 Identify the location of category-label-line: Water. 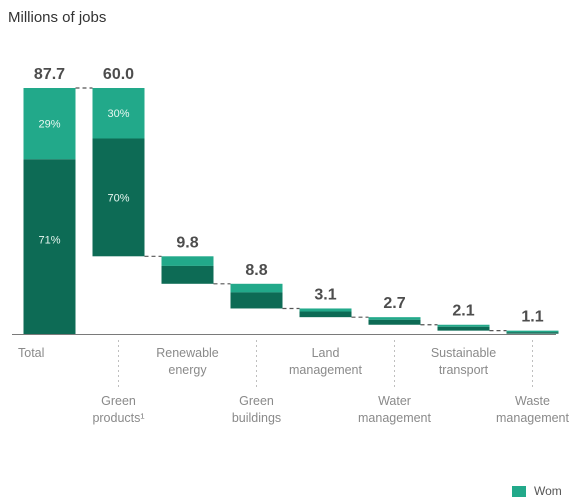
(394, 401).